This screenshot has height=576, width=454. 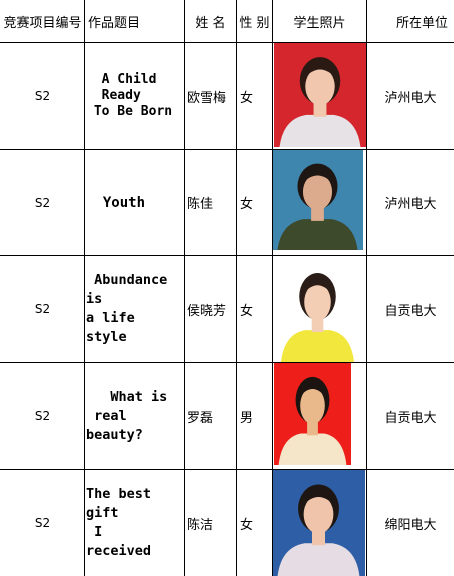 I want to click on row-1-student-photo, so click(x=320, y=95).